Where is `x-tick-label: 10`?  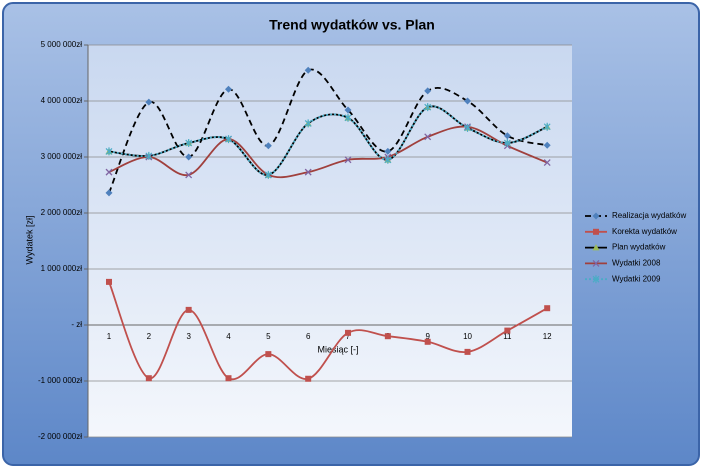 x-tick-label: 10 is located at coordinates (467, 336).